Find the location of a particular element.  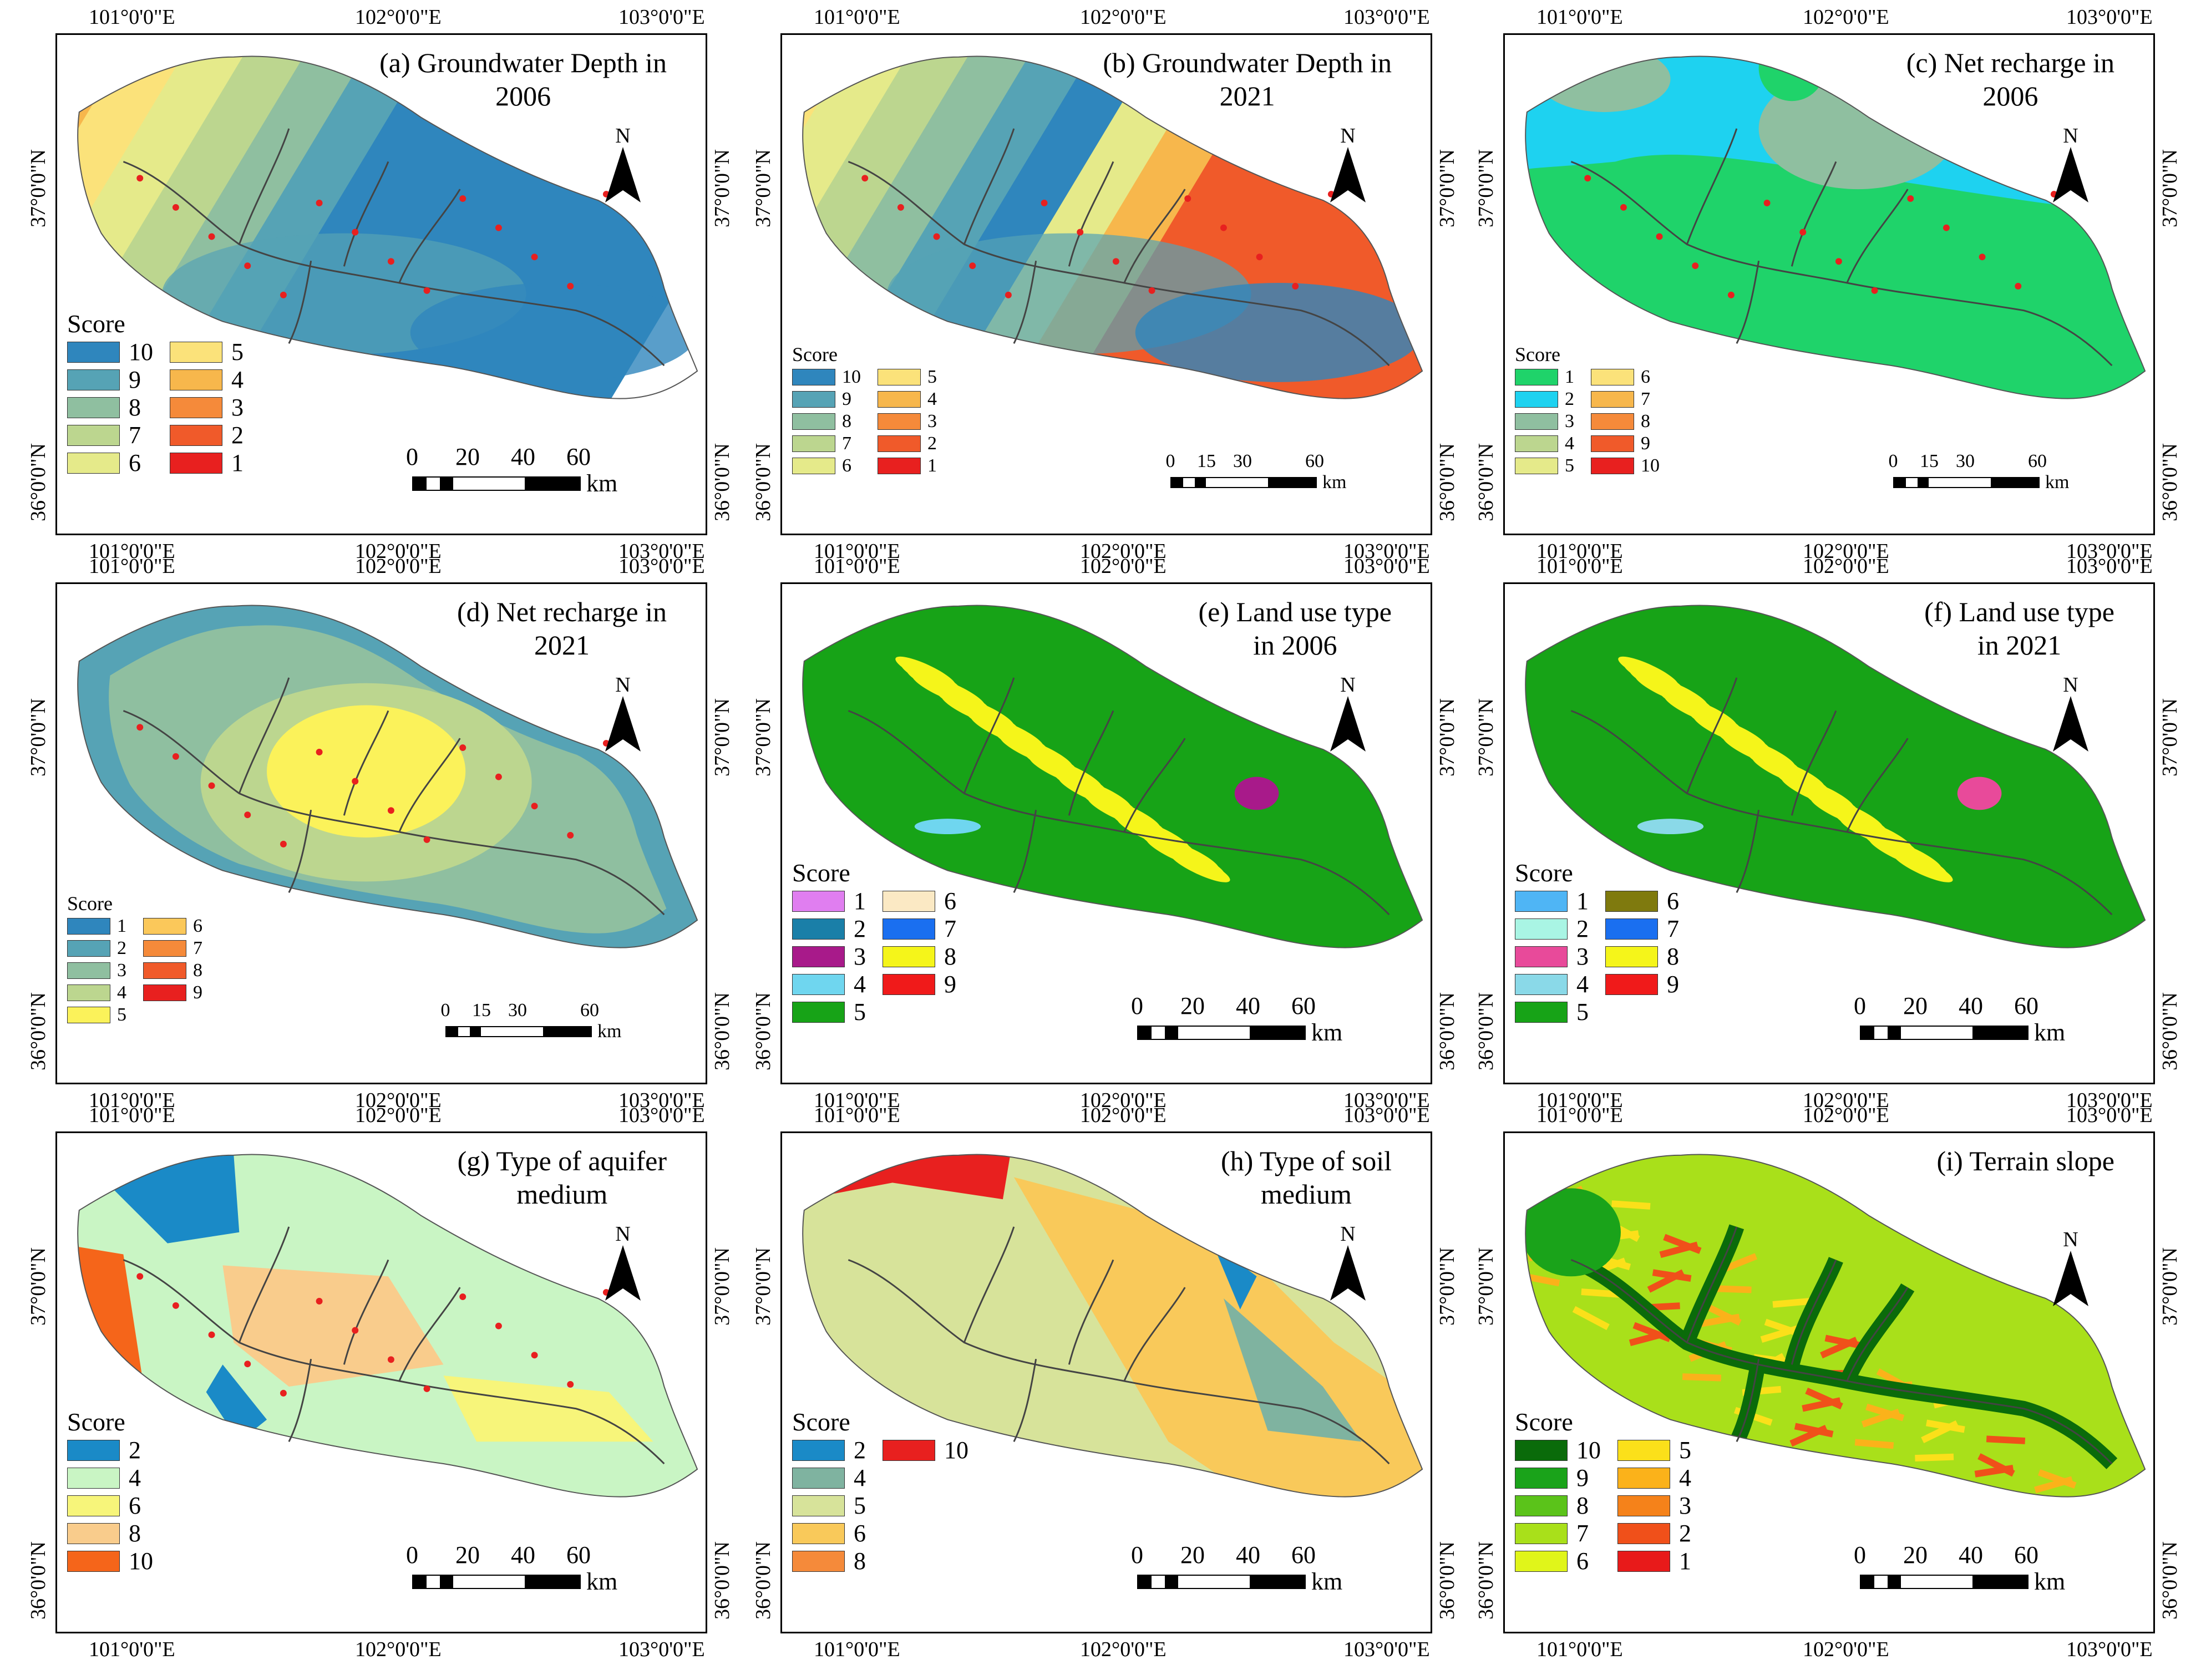

legend-item: 8 is located at coordinates (1642, 957).